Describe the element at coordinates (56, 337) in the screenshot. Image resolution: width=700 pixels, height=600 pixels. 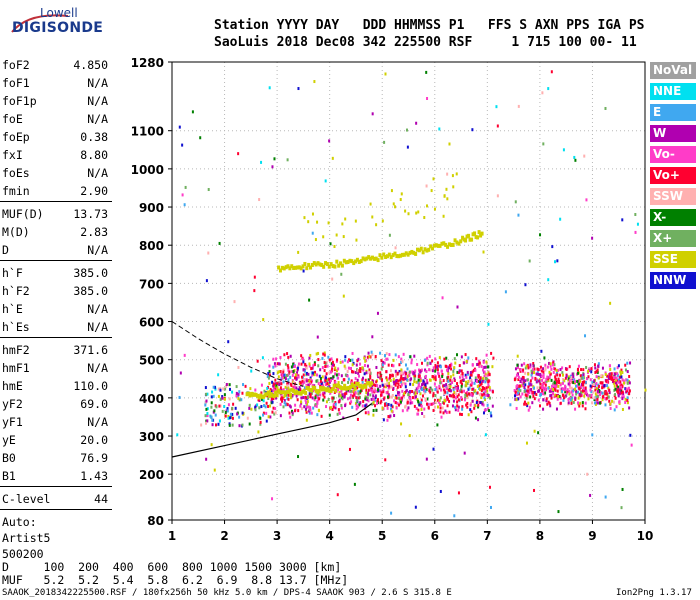
I see `panel-separator` at that location.